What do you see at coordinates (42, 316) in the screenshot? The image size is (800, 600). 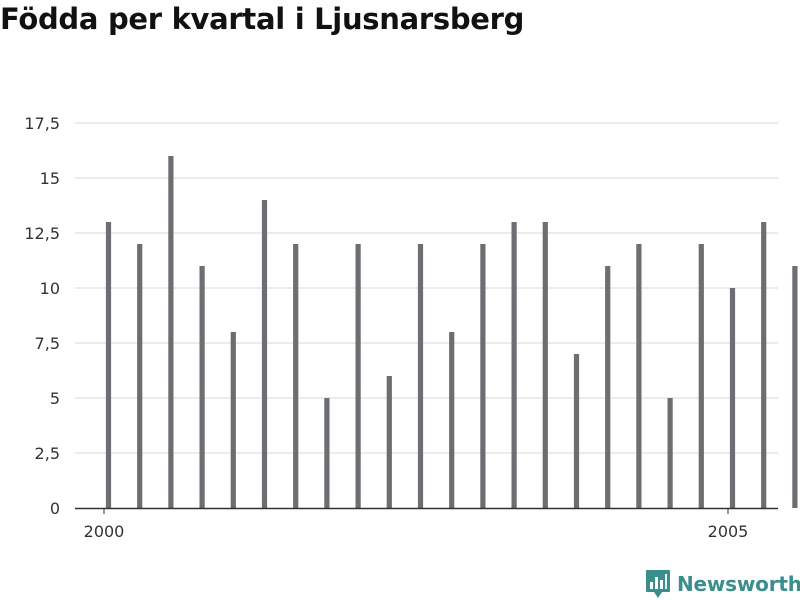 I see `y-axis: 0 2,5 5 7,5 10 12,5 15 17,5` at bounding box center [42, 316].